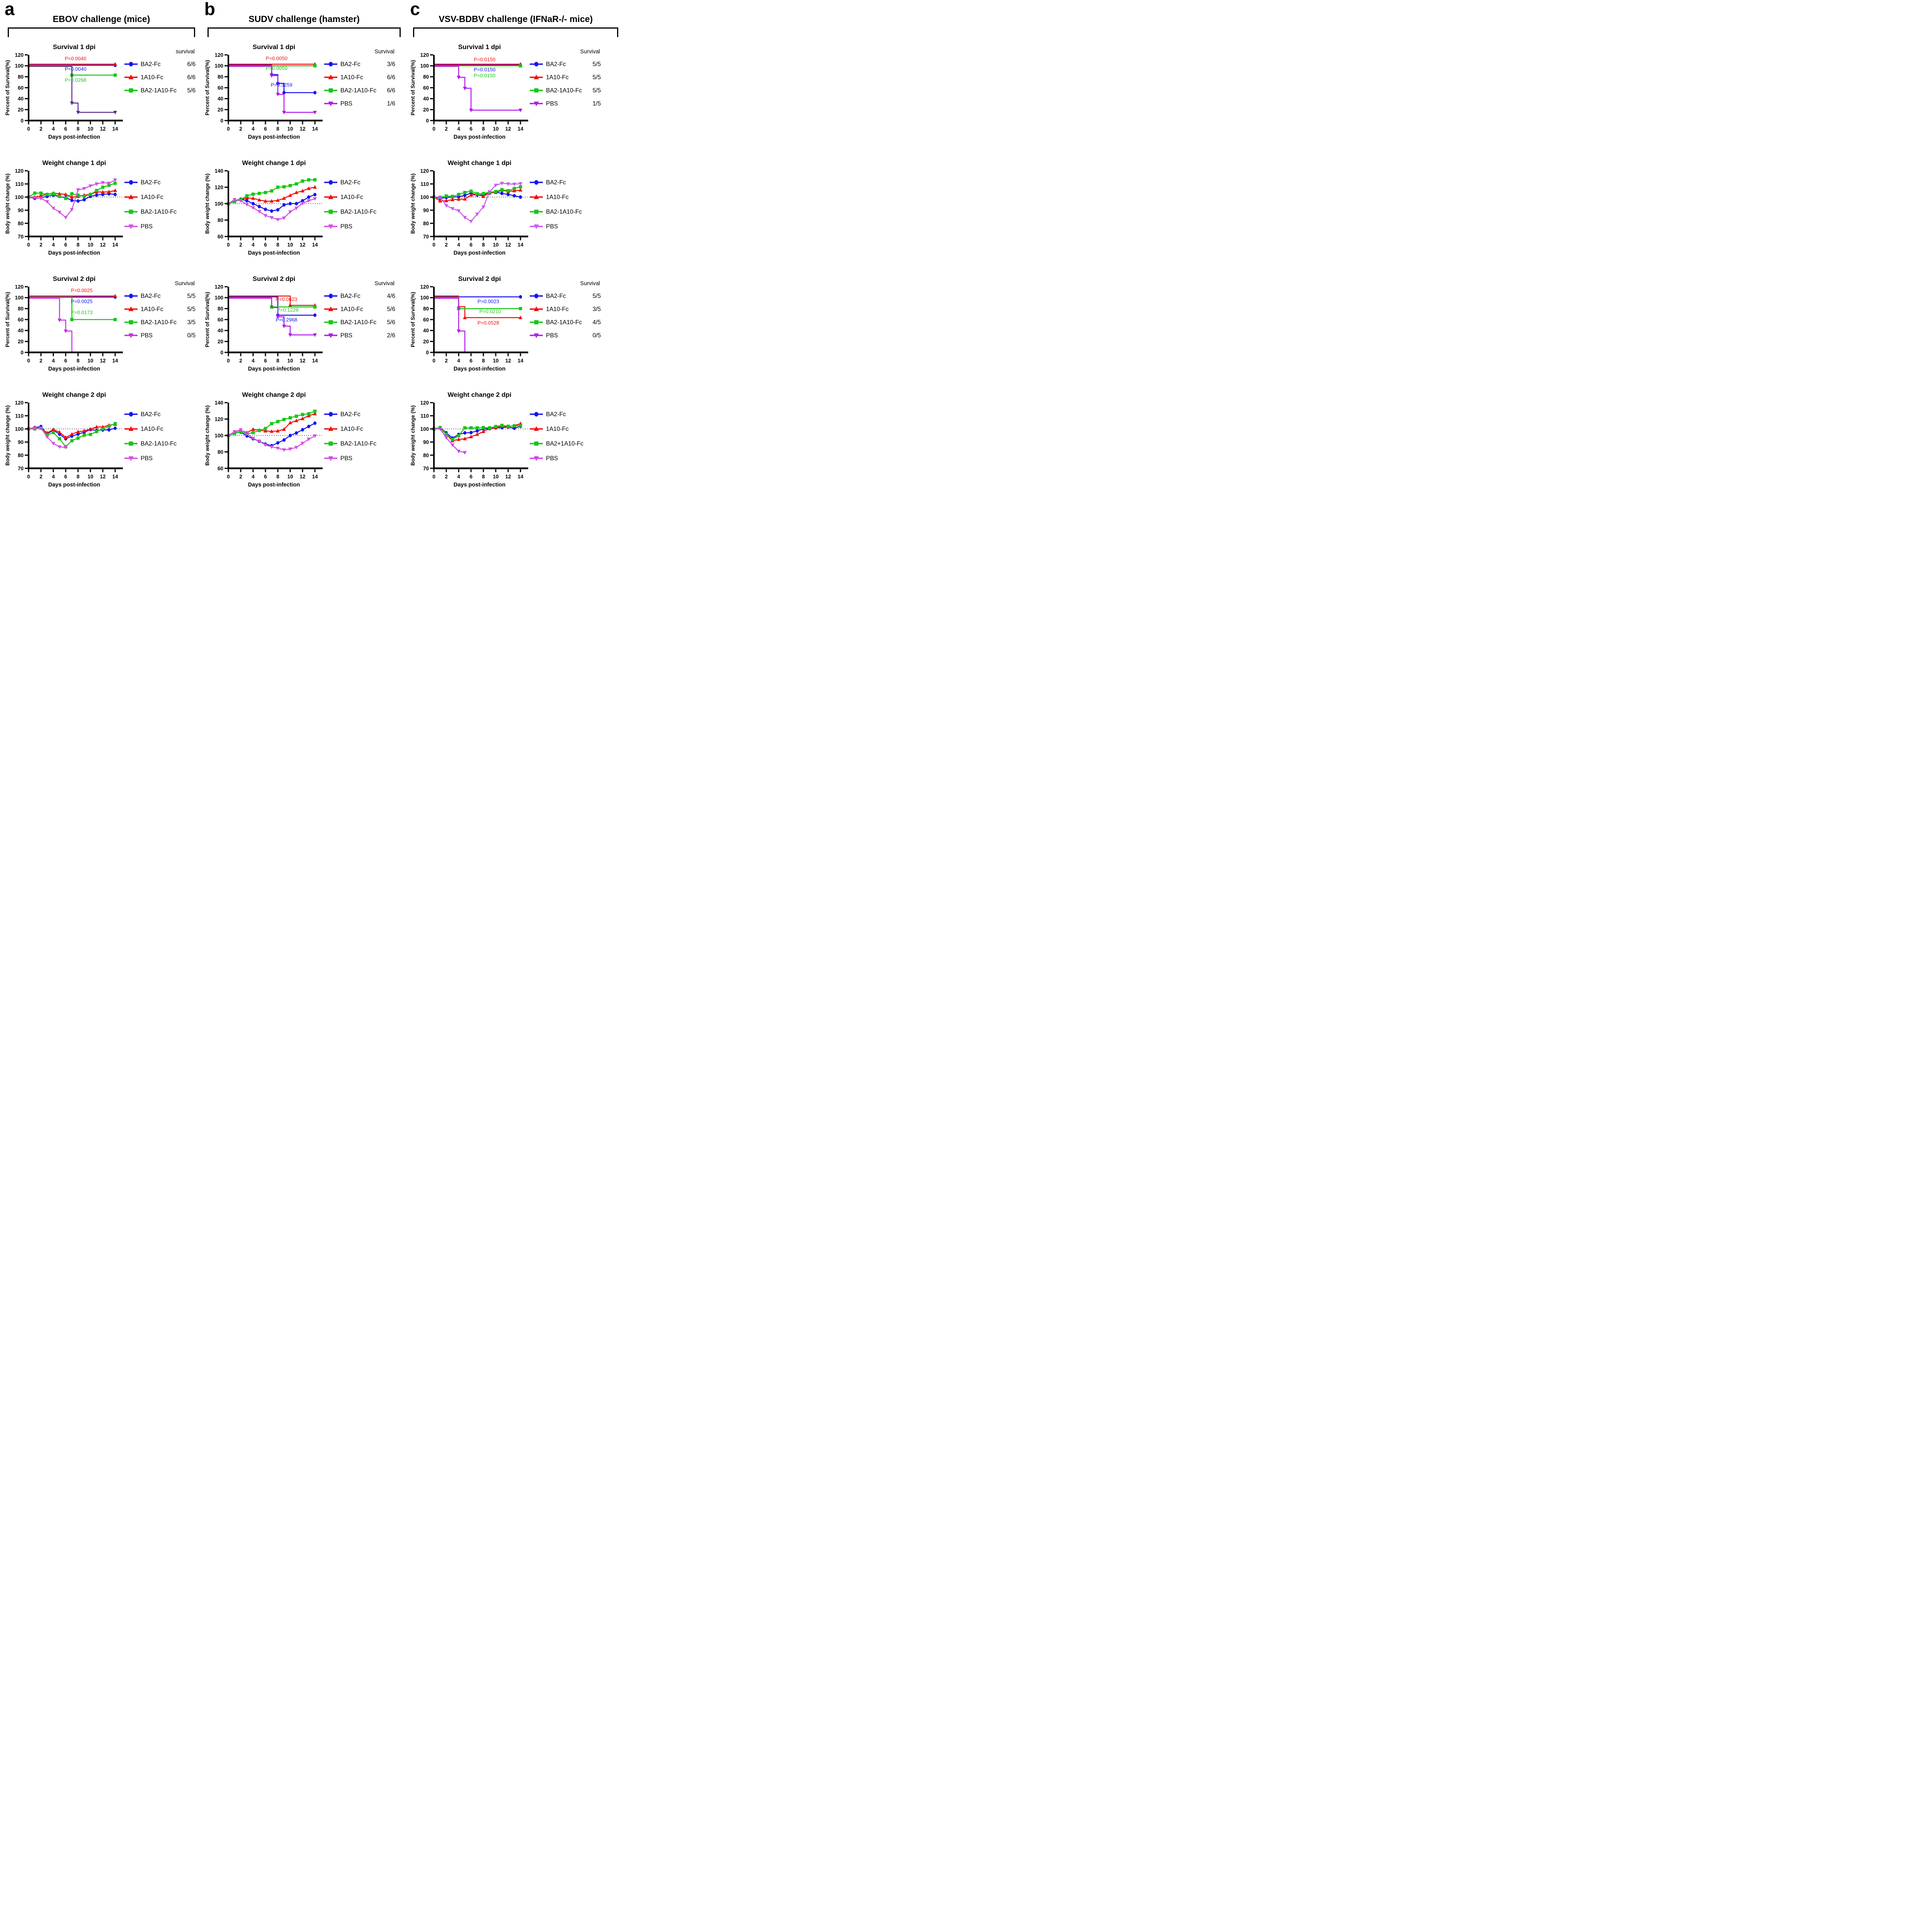 This screenshot has width=1932, height=1932. What do you see at coordinates (221, 341) in the screenshot?
I see `svg-text: 20` at bounding box center [221, 341].